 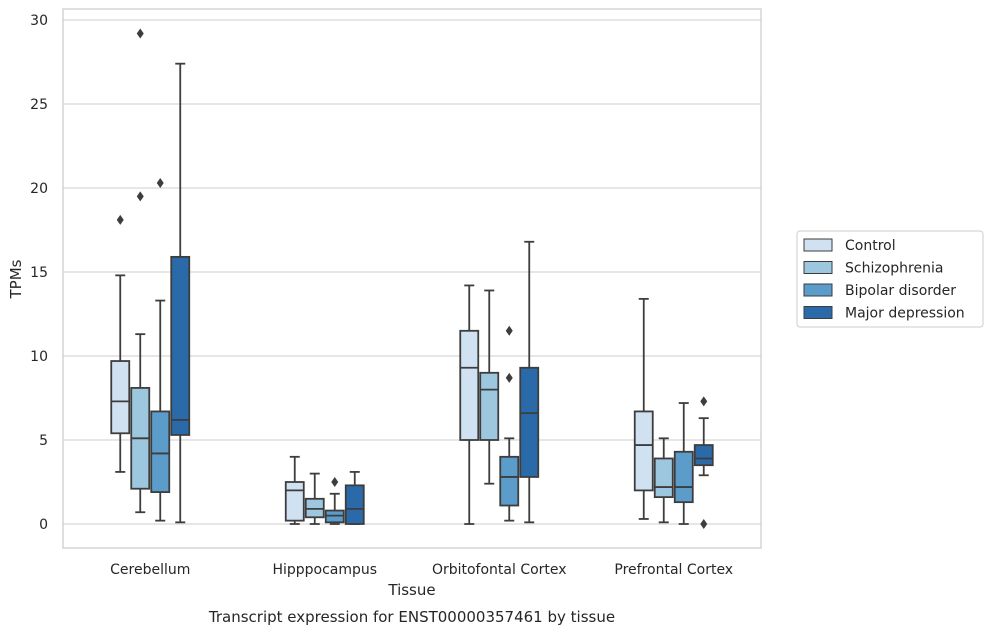 I want to click on legend-label: Major depression, so click(x=905, y=314).